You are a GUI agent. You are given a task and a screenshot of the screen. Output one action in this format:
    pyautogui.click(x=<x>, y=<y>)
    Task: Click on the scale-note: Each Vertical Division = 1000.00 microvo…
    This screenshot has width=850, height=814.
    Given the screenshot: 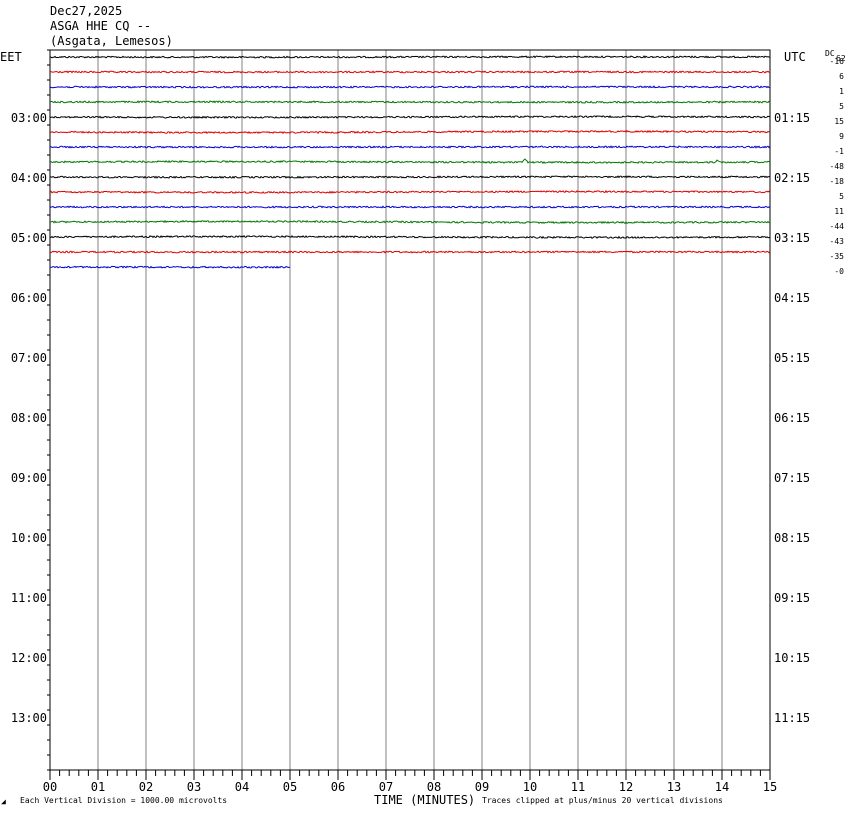 What is the action you would take?
    pyautogui.click(x=124, y=800)
    